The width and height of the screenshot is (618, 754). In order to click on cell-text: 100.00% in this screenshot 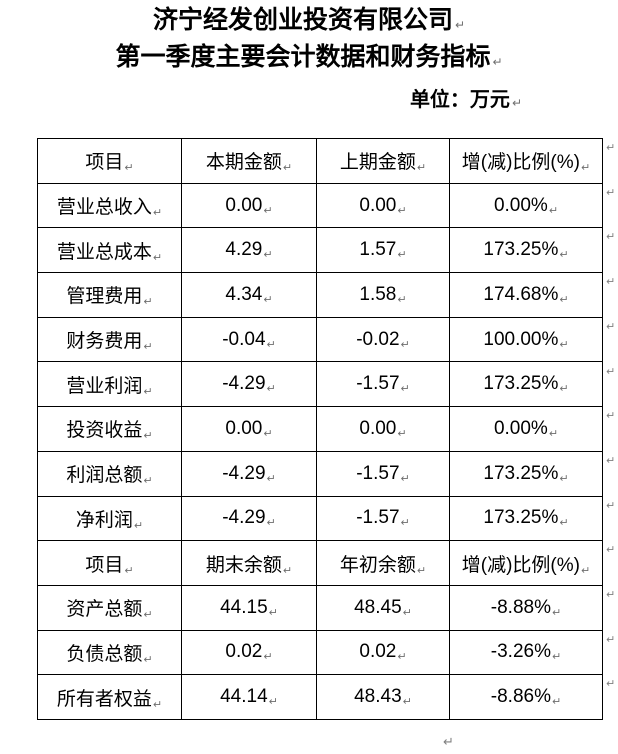, I will do `click(521, 339)`.